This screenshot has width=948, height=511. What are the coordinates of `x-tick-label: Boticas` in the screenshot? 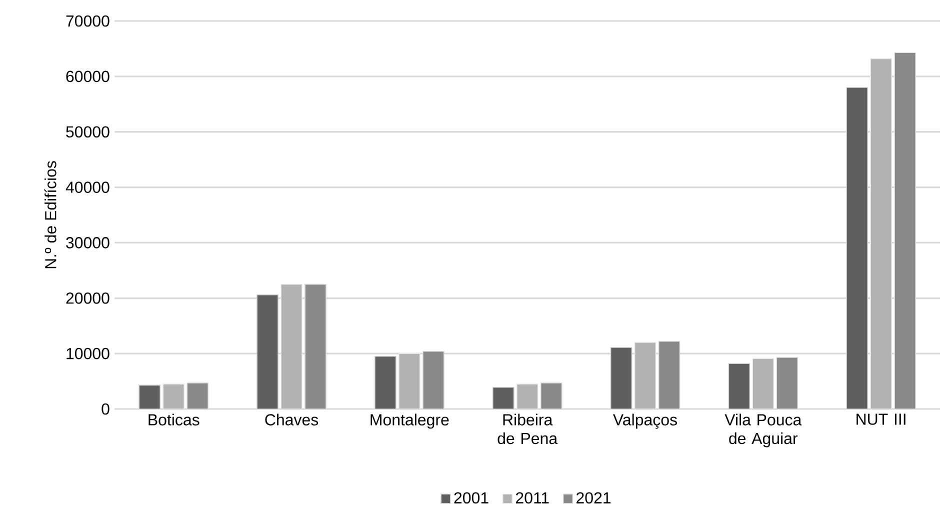 It's located at (174, 420).